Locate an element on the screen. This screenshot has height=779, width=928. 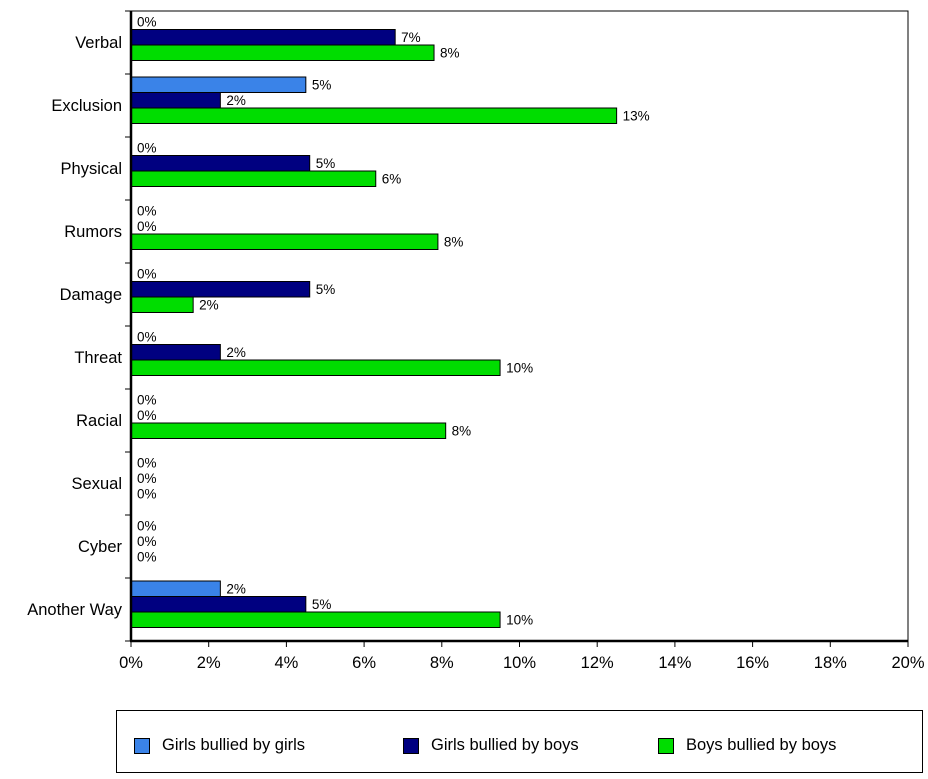
category-label-cyber: Cyber is located at coordinates (100, 547).